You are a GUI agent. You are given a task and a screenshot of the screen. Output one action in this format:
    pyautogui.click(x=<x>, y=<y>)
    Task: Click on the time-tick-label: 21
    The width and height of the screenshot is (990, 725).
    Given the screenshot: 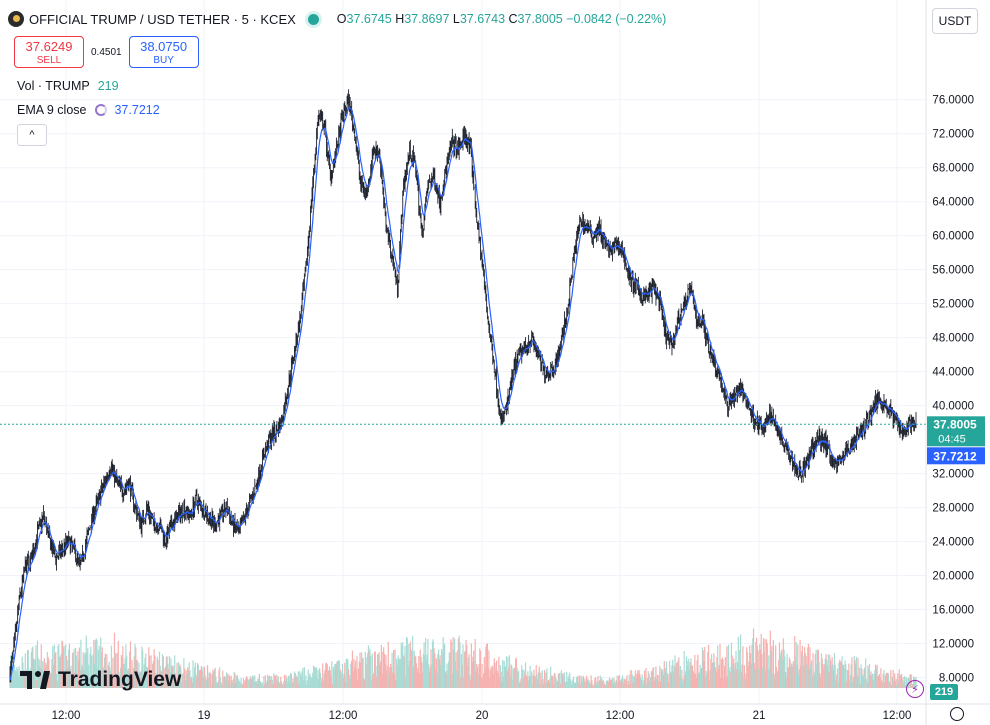 What is the action you would take?
    pyautogui.click(x=759, y=716)
    